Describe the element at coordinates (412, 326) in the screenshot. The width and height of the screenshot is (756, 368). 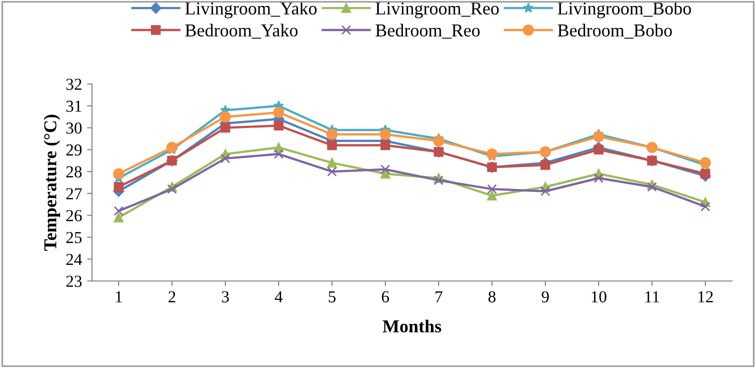
I see `x-axis-title: Months` at that location.